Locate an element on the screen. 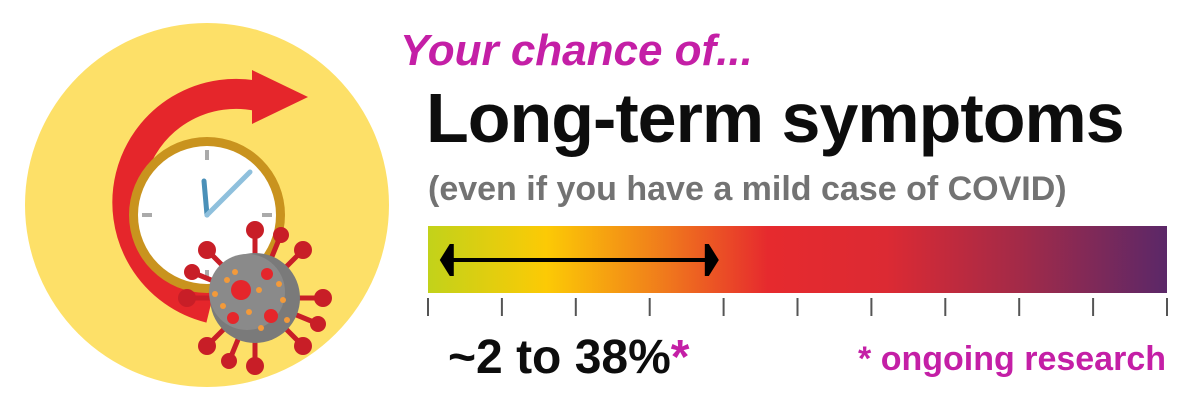  risk-range-bracket is located at coordinates (579, 260).